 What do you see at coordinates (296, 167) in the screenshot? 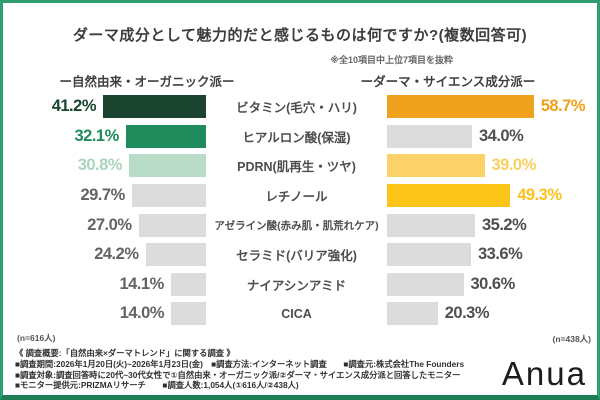
I see `category-label: PDRN(肌再生・ツヤ)` at bounding box center [296, 167].